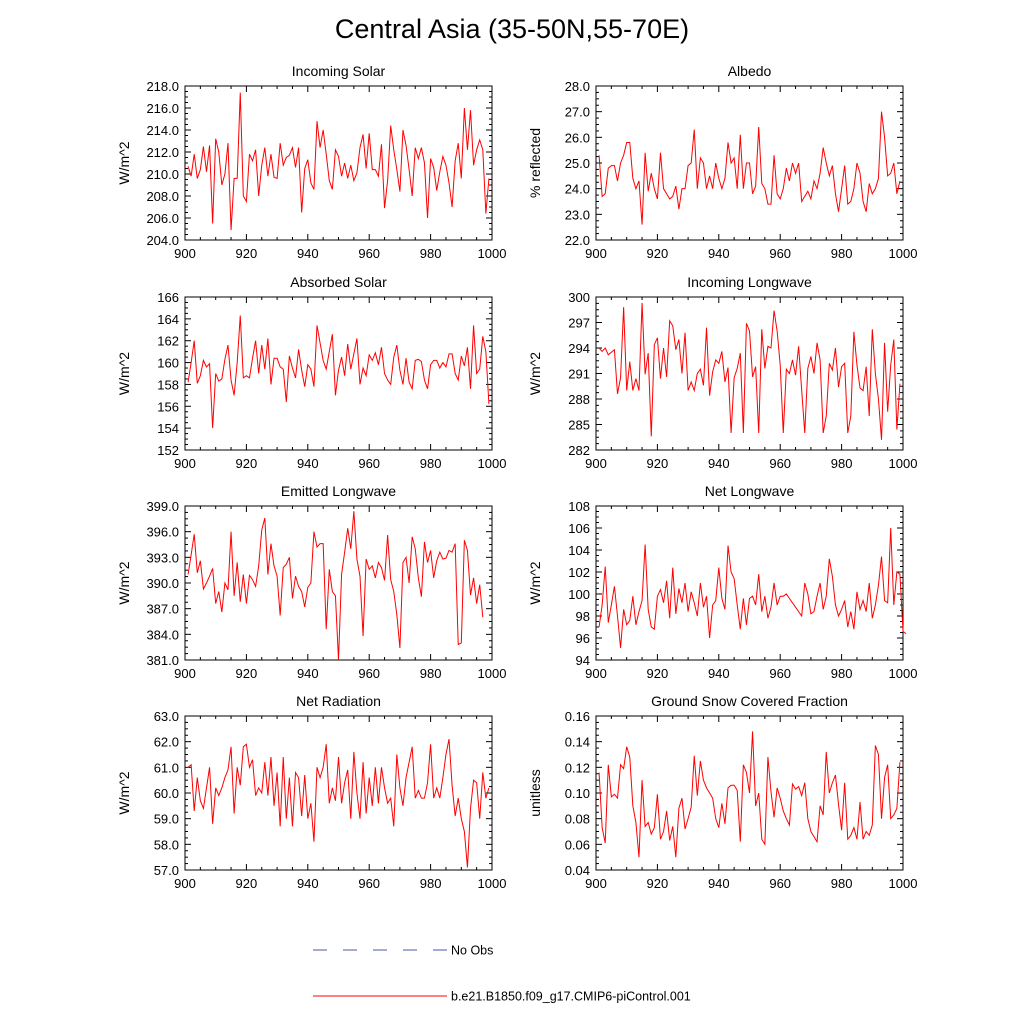  Describe the element at coordinates (162, 609) in the screenshot. I see `y-tick-label: 387.0` at that location.